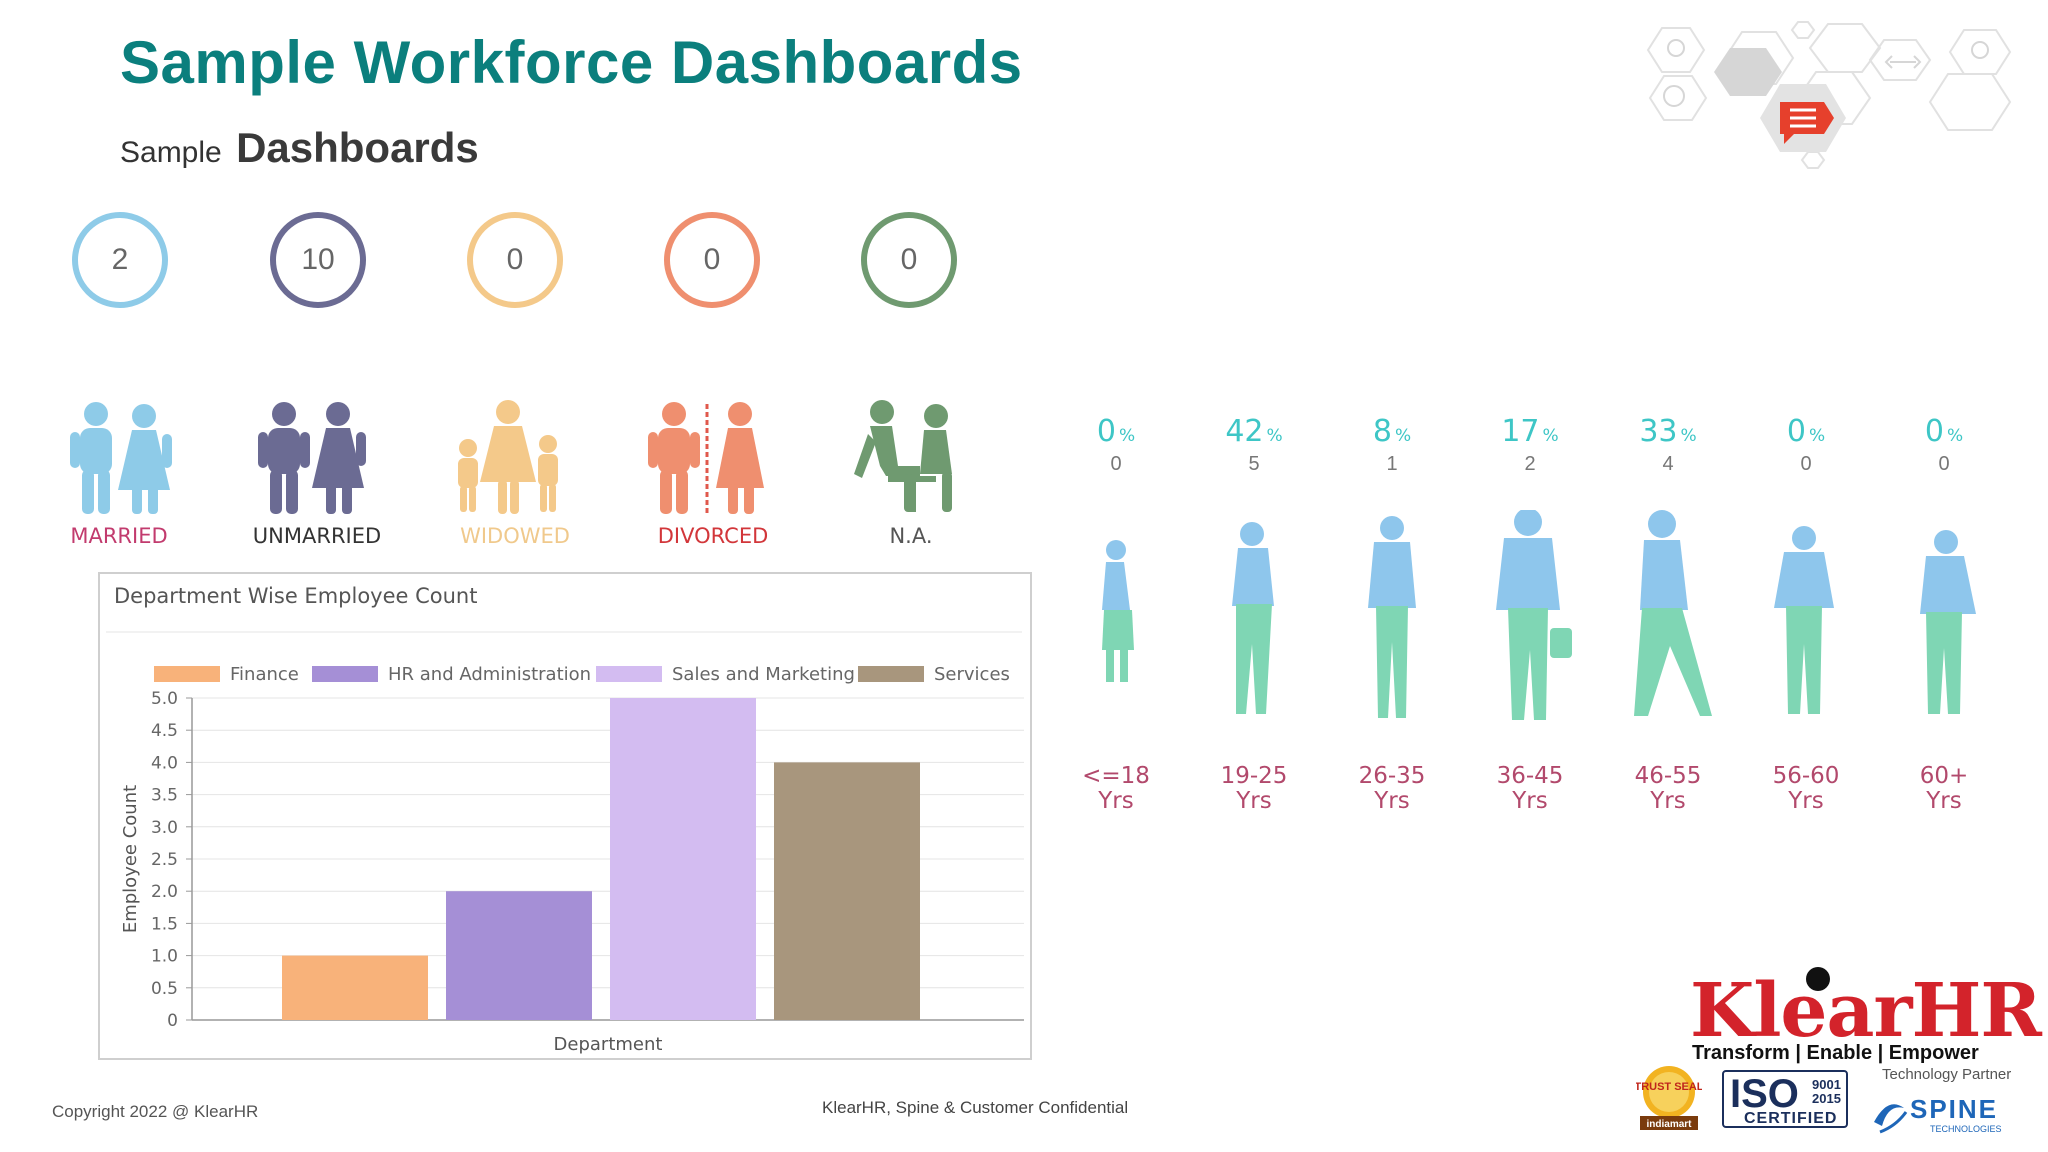  I want to click on y-tick-label: 1.0, so click(164, 957).